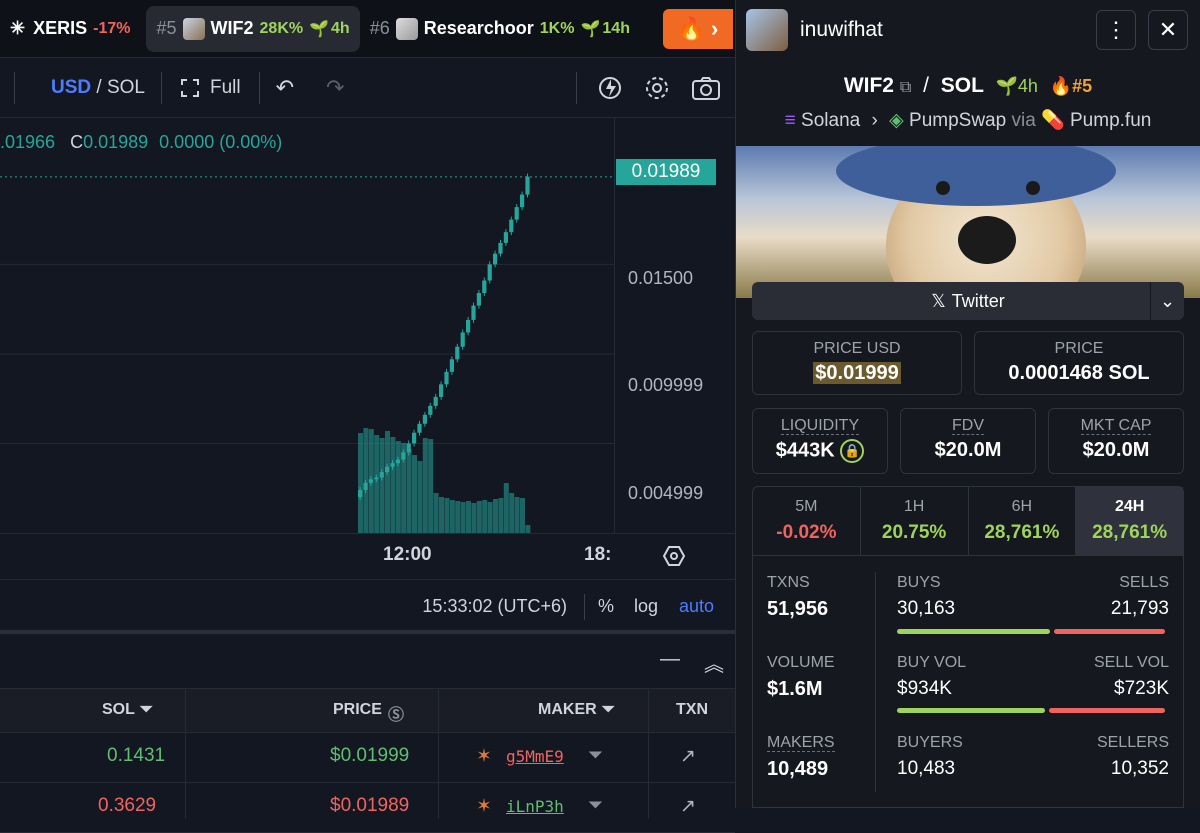 The height and width of the screenshot is (833, 1200). What do you see at coordinates (801, 662) in the screenshot?
I see `stat-label: VOLUME` at bounding box center [801, 662].